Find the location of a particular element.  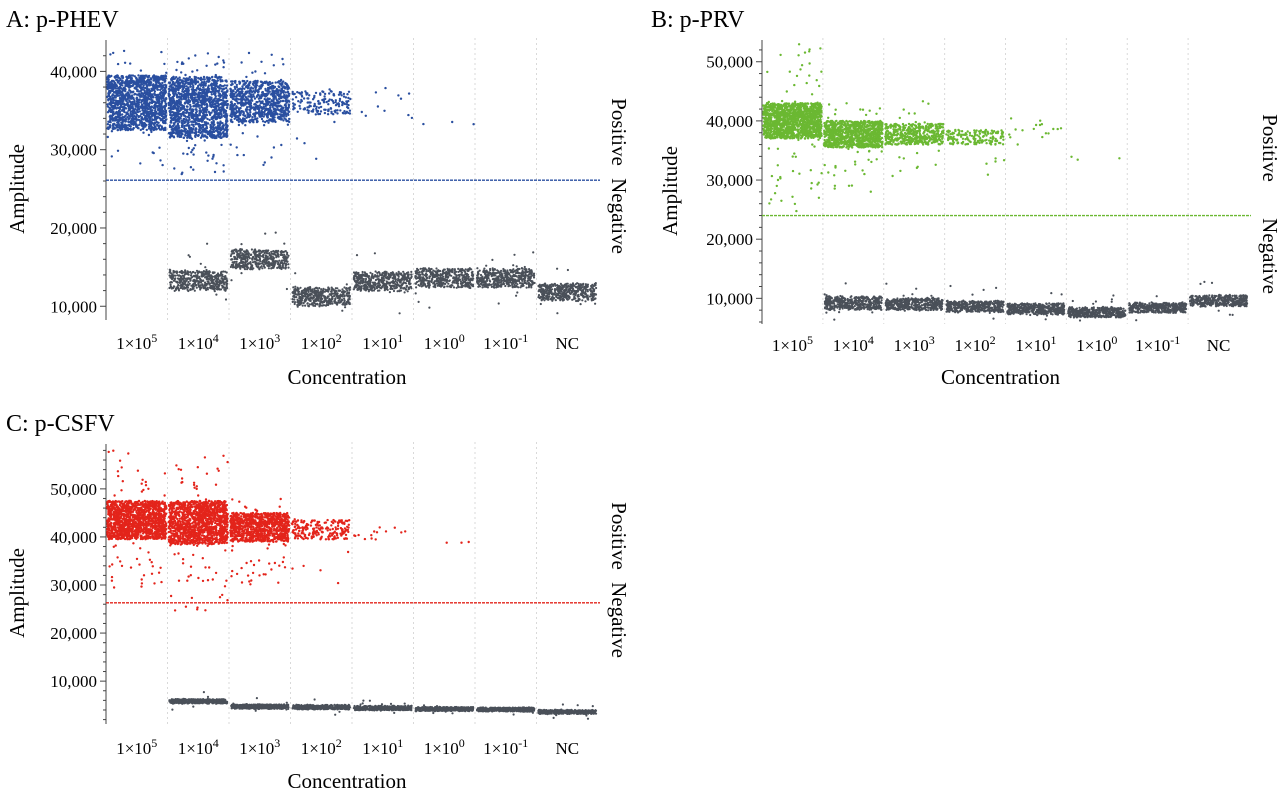

negative-cluster is located at coordinates (198, 272).